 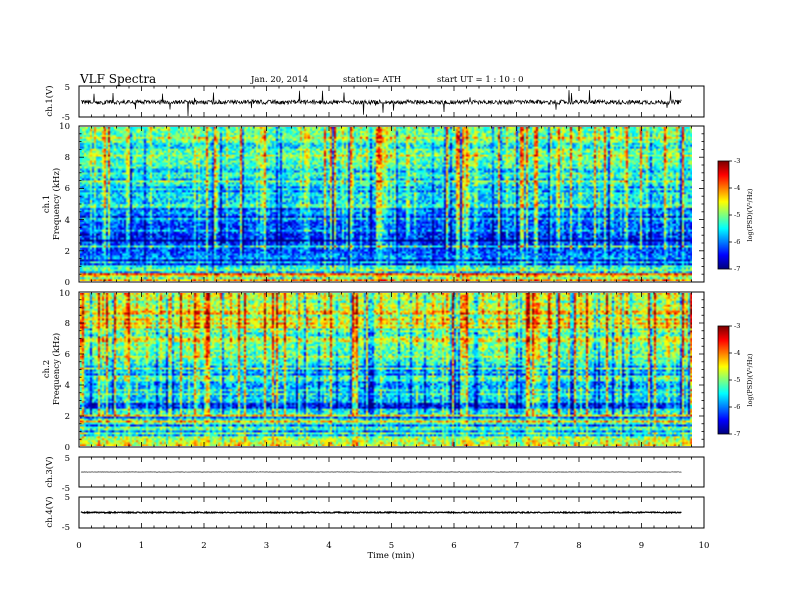 What do you see at coordinates (737, 215) in the screenshot?
I see `cb1-tick-m5: -5` at bounding box center [737, 215].